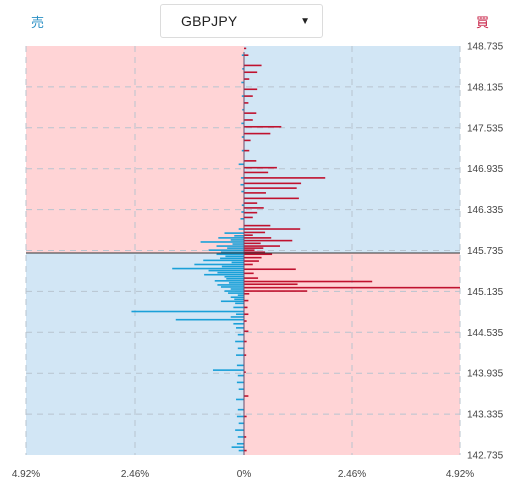 This screenshot has width=519, height=489. I want to click on currency-pair-value: GBPJPY, so click(209, 21).